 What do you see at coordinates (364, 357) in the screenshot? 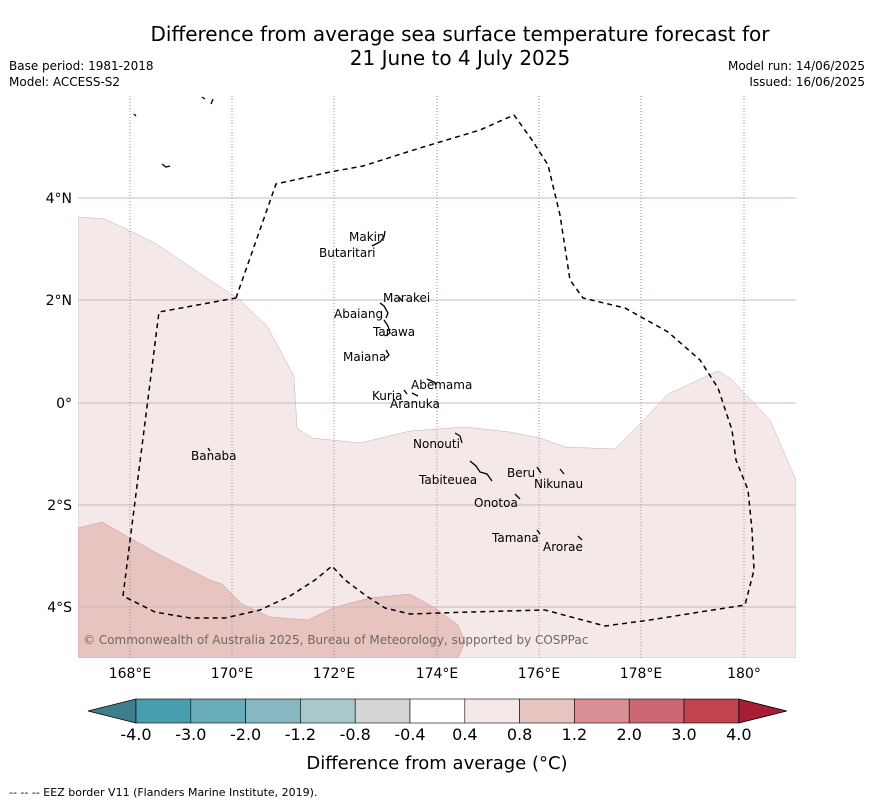
I see `label-maiana: Maiana` at bounding box center [364, 357].